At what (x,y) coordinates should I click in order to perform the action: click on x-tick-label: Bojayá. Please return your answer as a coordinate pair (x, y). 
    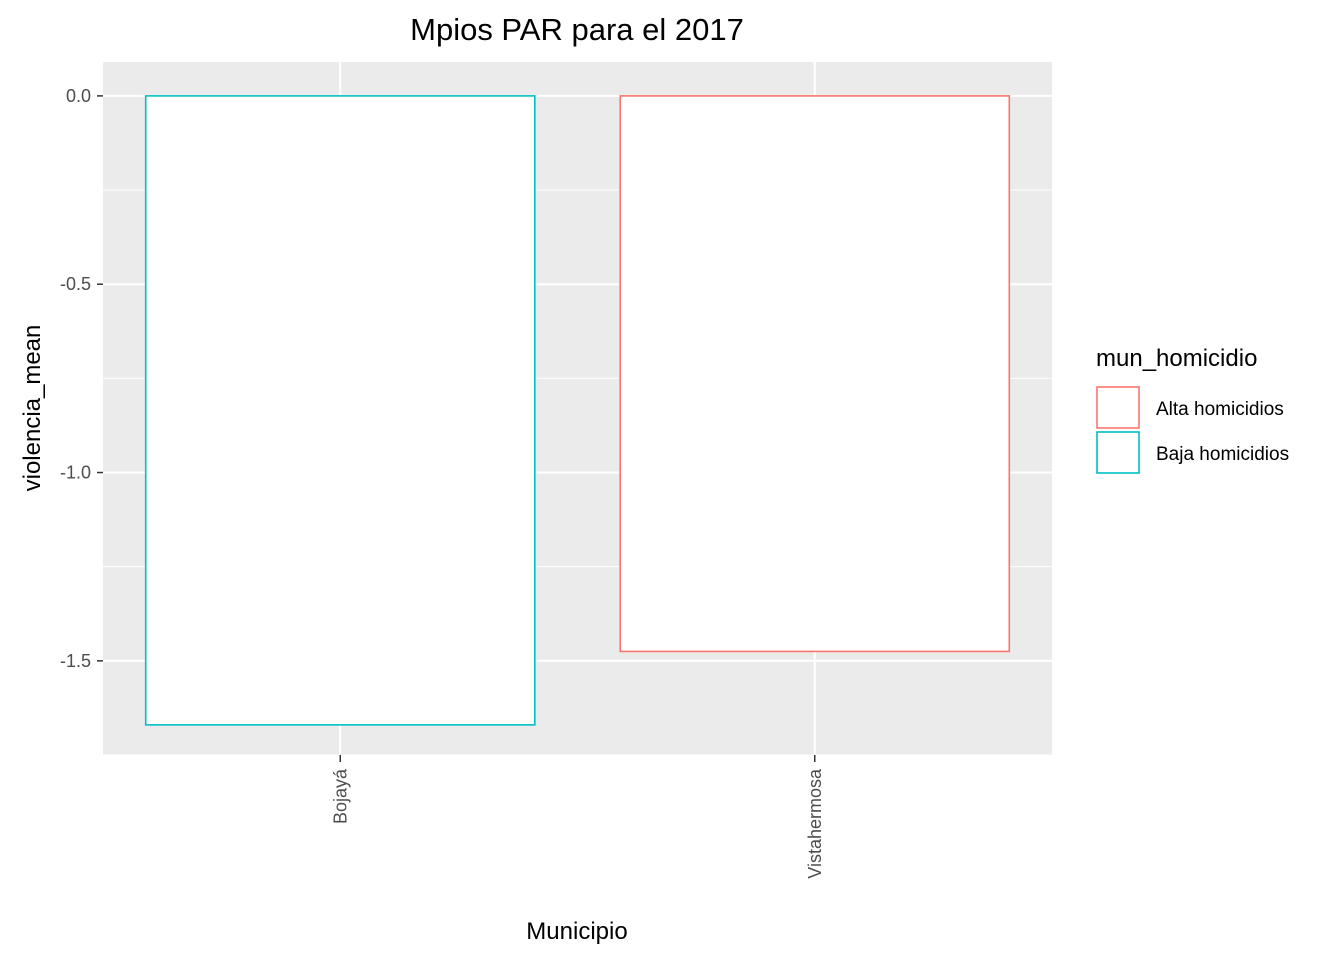
    Looking at the image, I should click on (340, 796).